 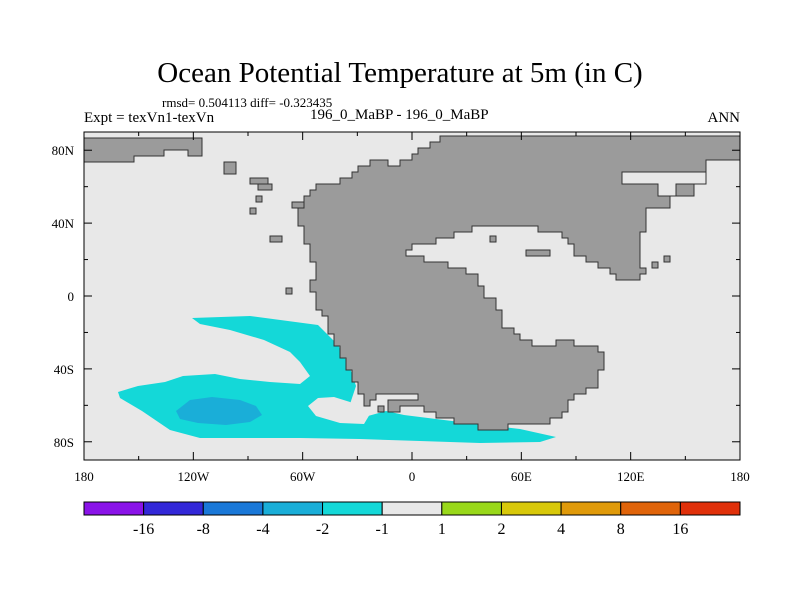 I want to click on colorbar-label: -16, so click(x=143, y=529).